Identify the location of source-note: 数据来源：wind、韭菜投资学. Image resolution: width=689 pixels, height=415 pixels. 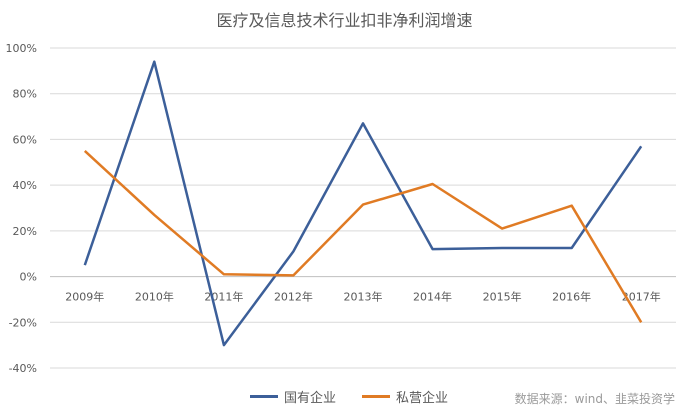
(594, 399).